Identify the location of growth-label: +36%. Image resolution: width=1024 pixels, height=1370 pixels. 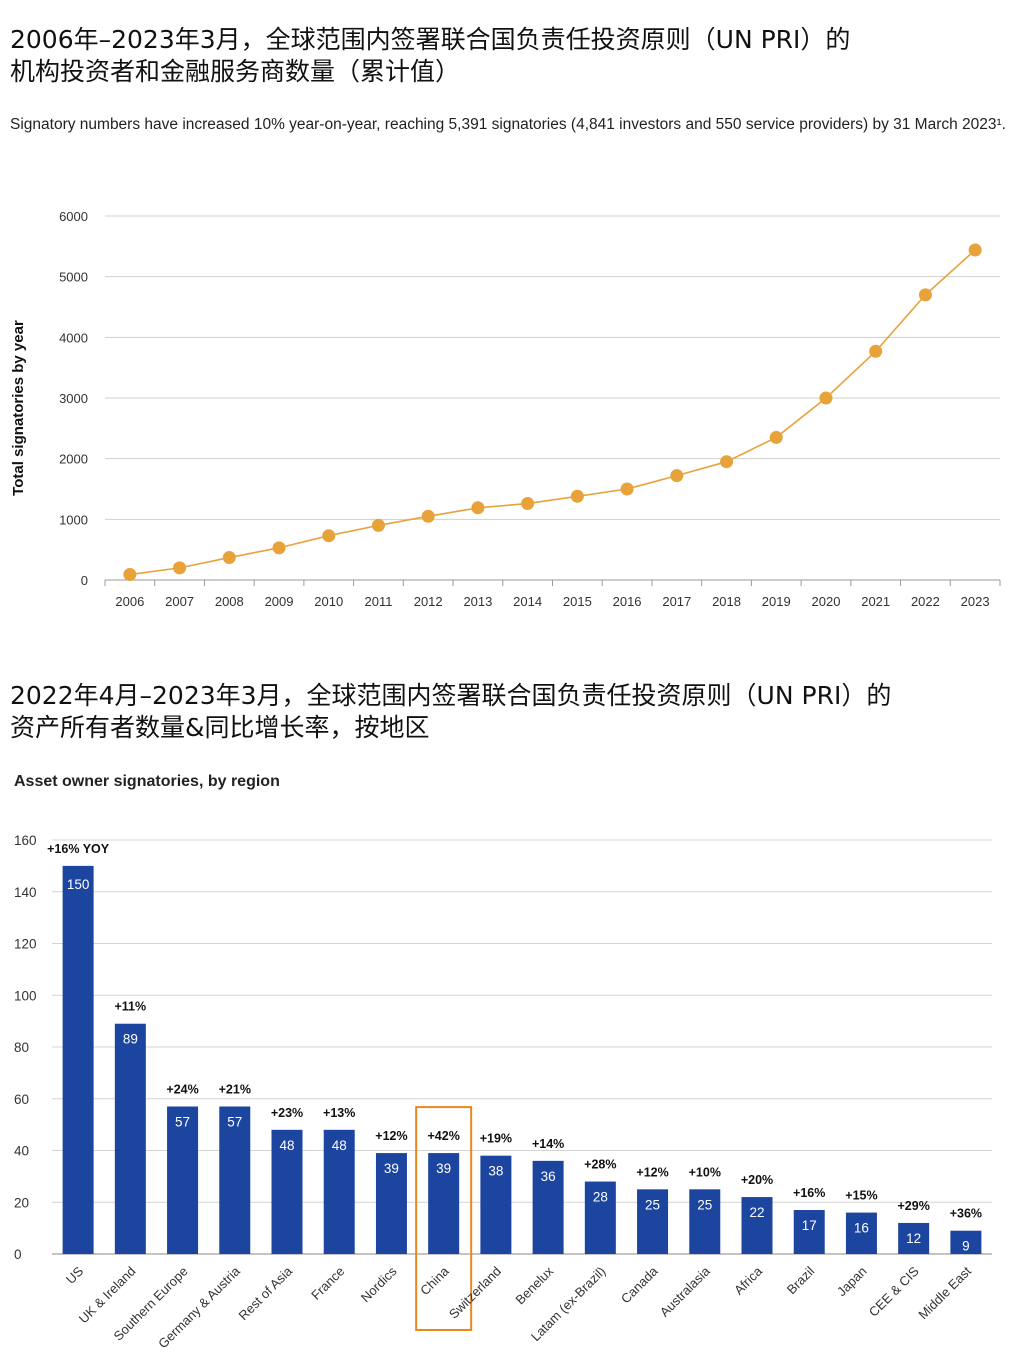
(966, 1214).